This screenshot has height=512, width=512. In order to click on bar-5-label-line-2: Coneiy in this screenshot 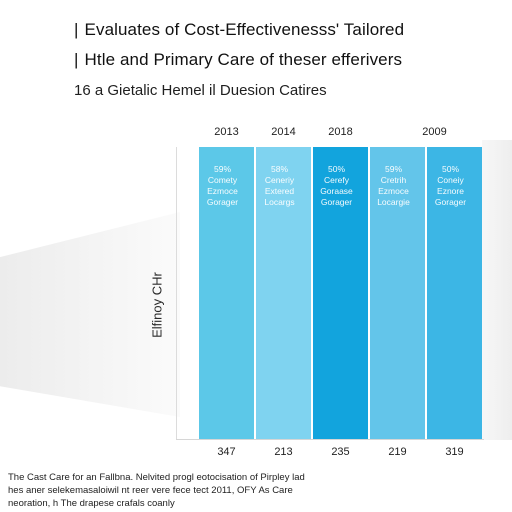, I will do `click(450, 180)`.